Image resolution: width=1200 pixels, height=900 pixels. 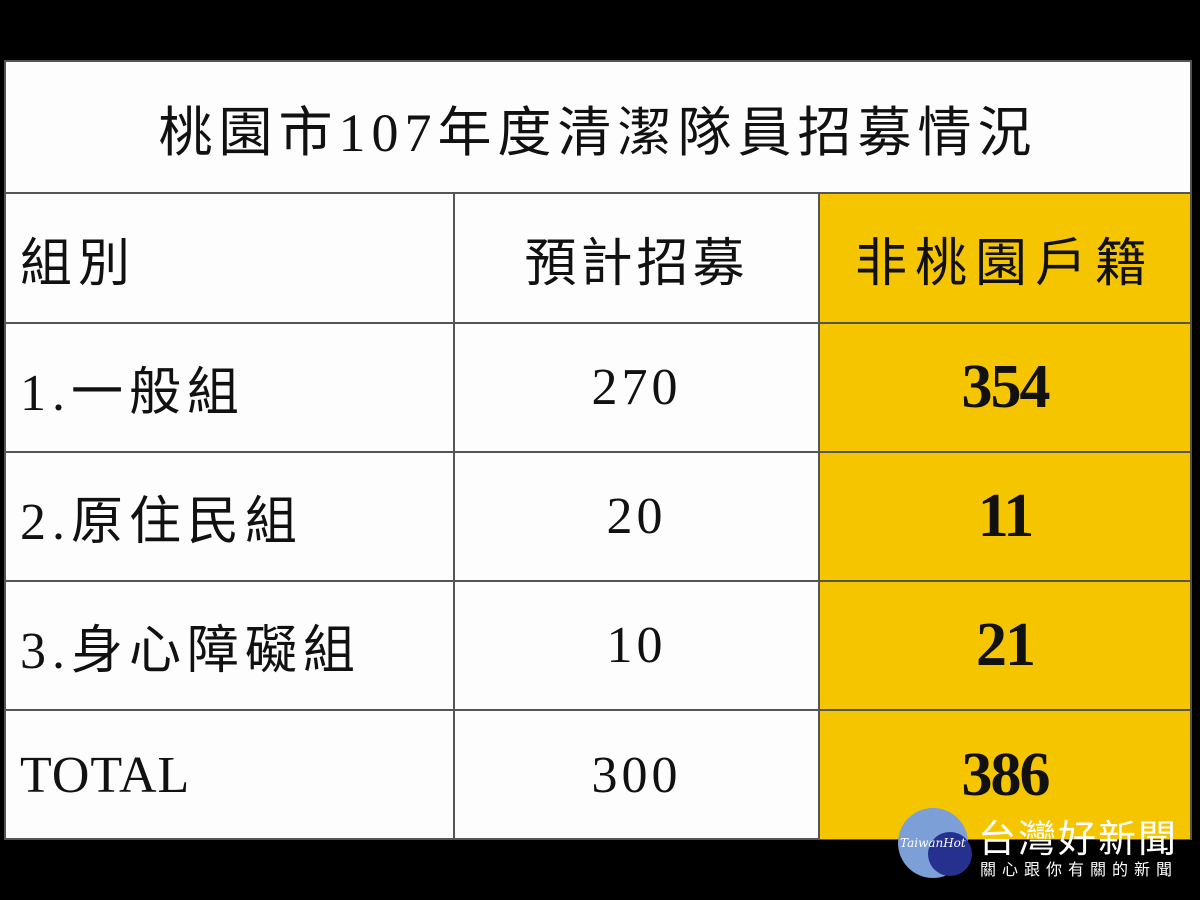 What do you see at coordinates (1079, 869) in the screenshot?
I see `logo-slogan: 關心跟你有關的新聞` at bounding box center [1079, 869].